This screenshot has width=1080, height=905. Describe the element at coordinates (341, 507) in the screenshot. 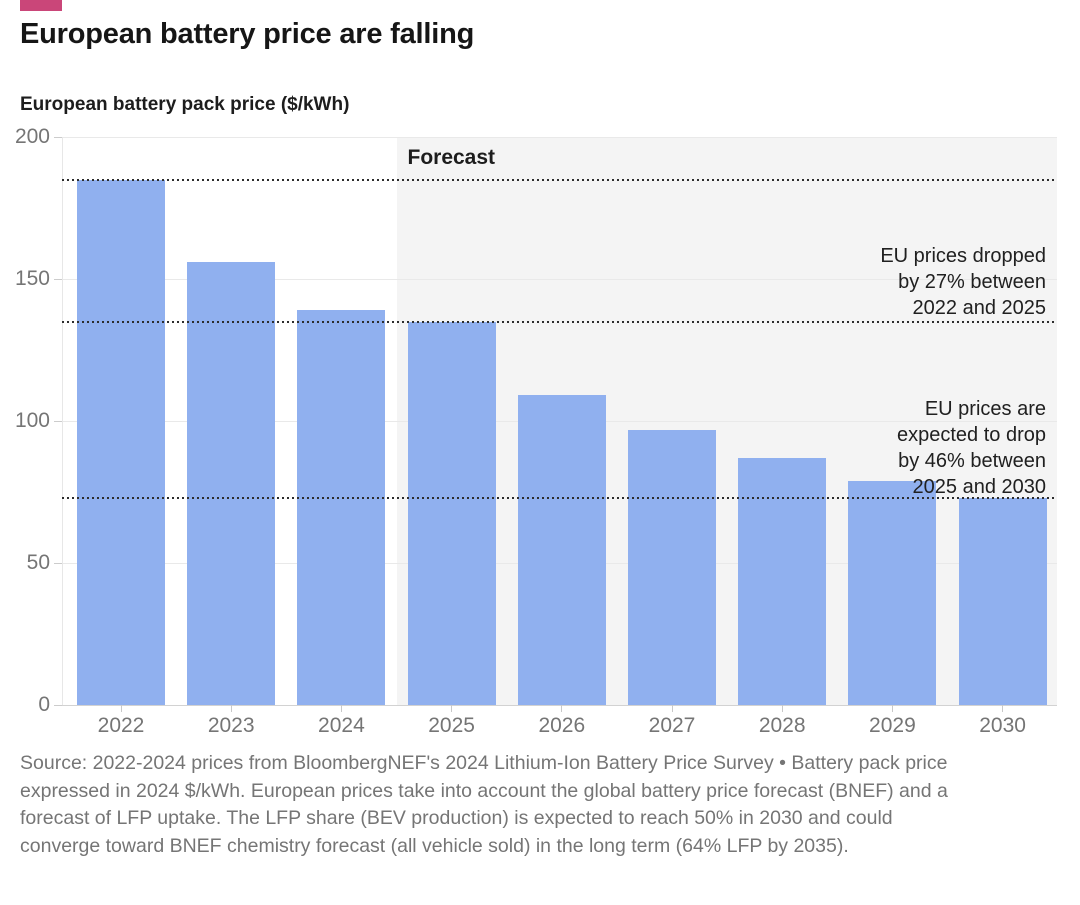

I see `bar-2024` at that location.